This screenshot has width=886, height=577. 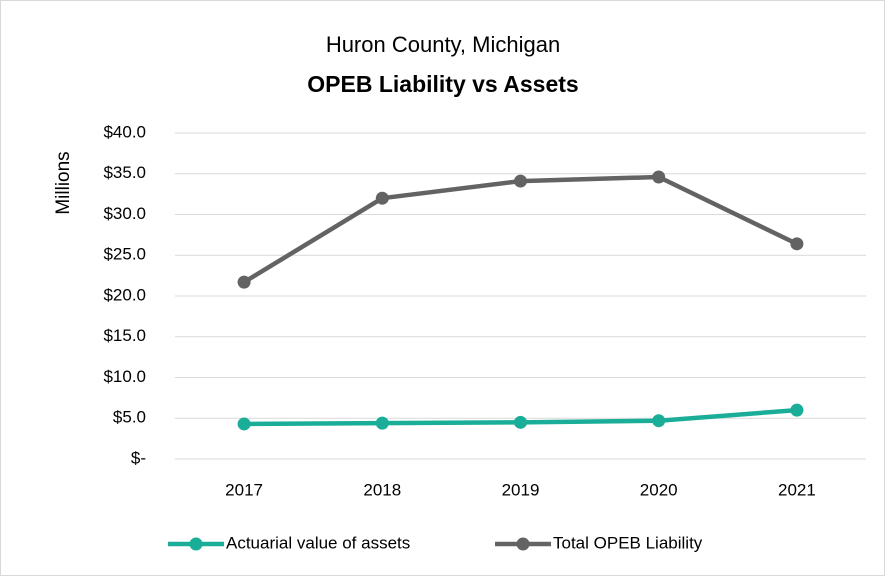 I want to click on x-tick-label: 2017, so click(x=244, y=489).